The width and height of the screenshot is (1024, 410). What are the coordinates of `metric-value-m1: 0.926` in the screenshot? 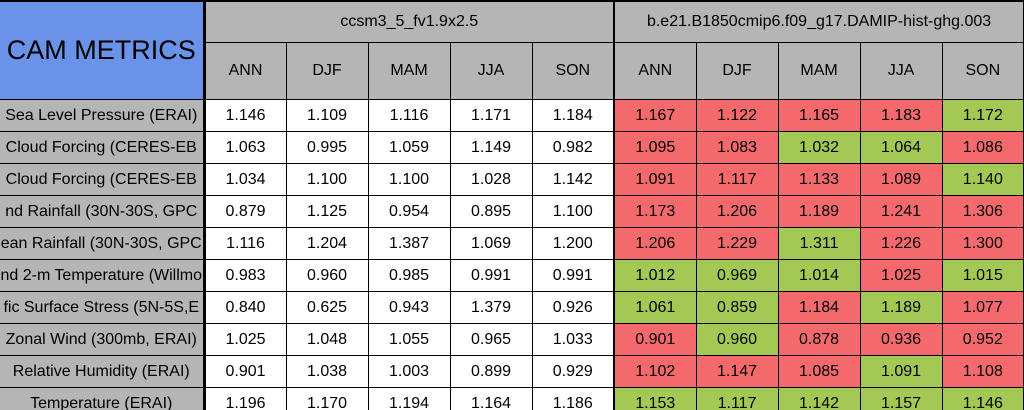 It's located at (573, 307).